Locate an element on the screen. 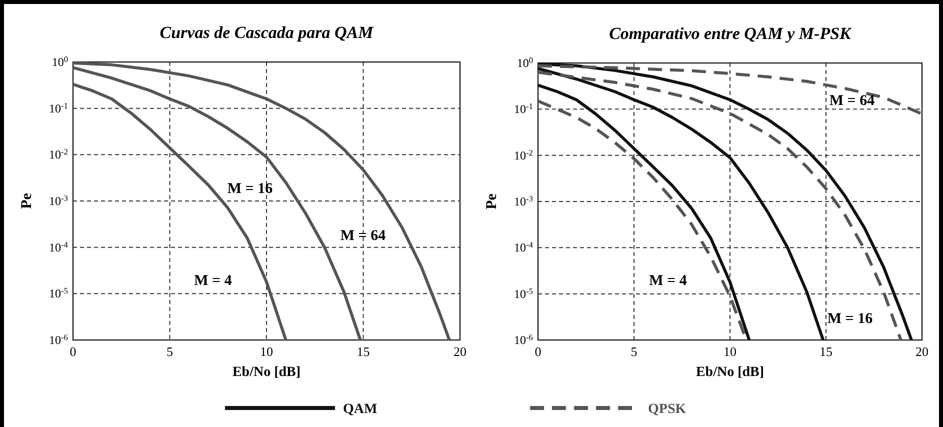 Image resolution: width=943 pixels, height=427 pixels. text: QAM is located at coordinates (360, 409).